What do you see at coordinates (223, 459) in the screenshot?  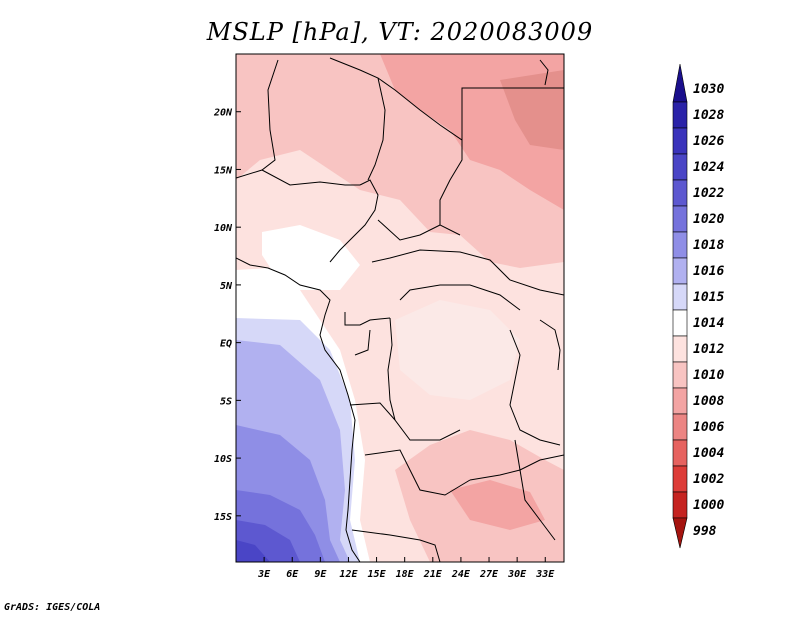 I see `lat-tick-label: 10S` at bounding box center [223, 459].